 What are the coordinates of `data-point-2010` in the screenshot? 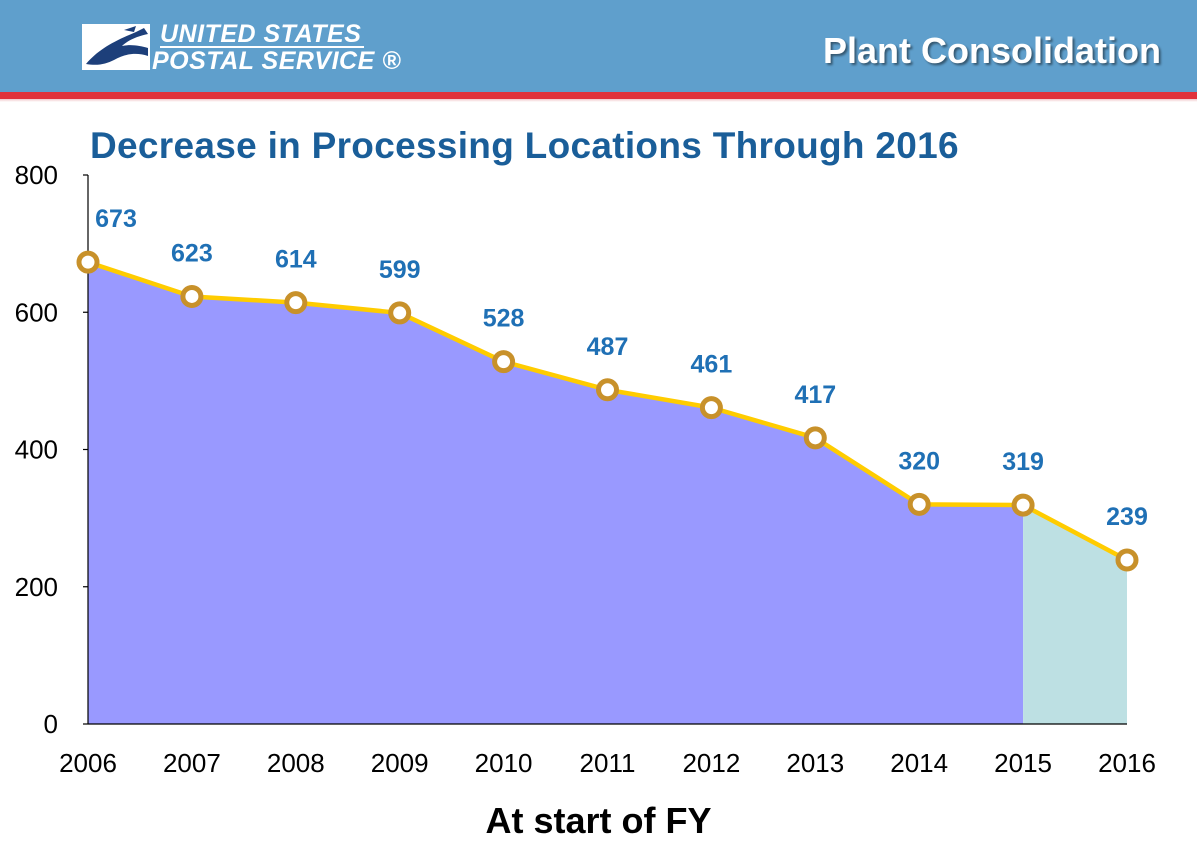 It's located at (504, 362).